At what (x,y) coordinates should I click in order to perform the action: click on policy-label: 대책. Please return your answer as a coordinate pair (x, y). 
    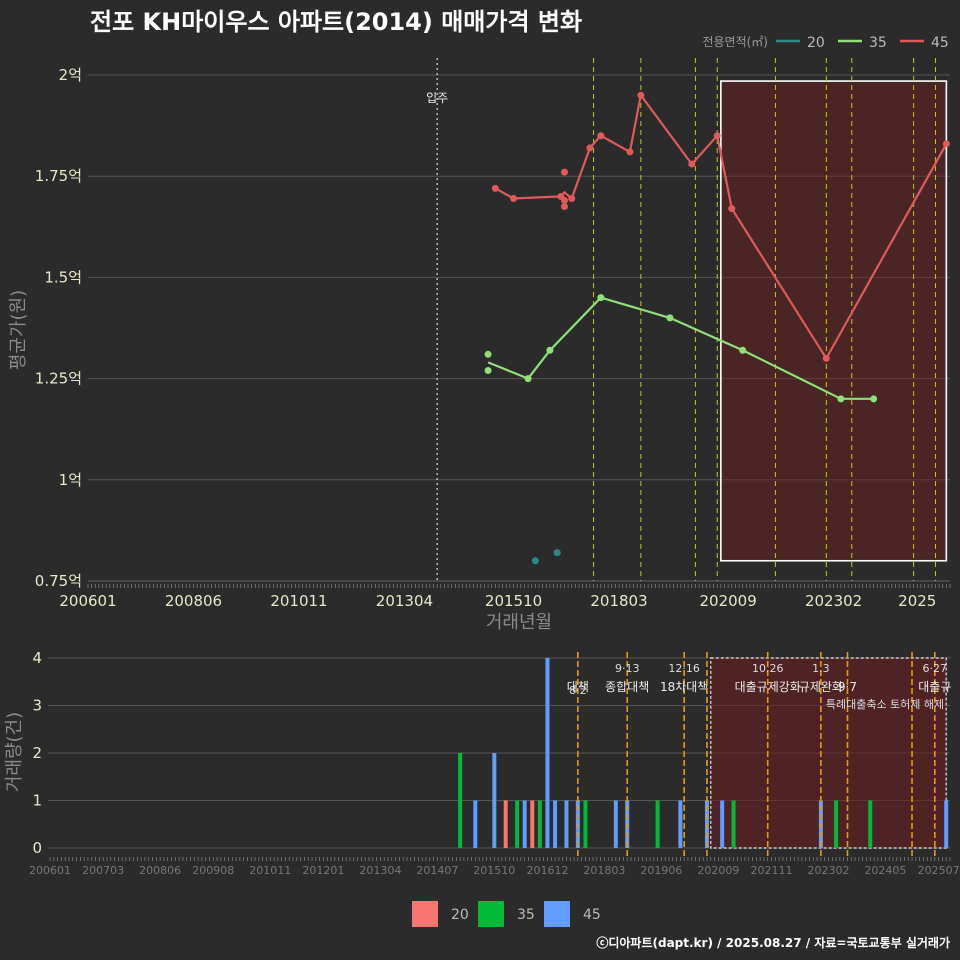
    Looking at the image, I should click on (578, 686).